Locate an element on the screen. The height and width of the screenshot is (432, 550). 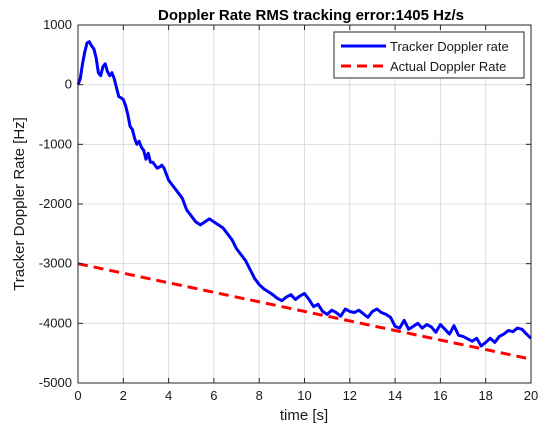
x-tick-label: 8 is located at coordinates (259, 395).